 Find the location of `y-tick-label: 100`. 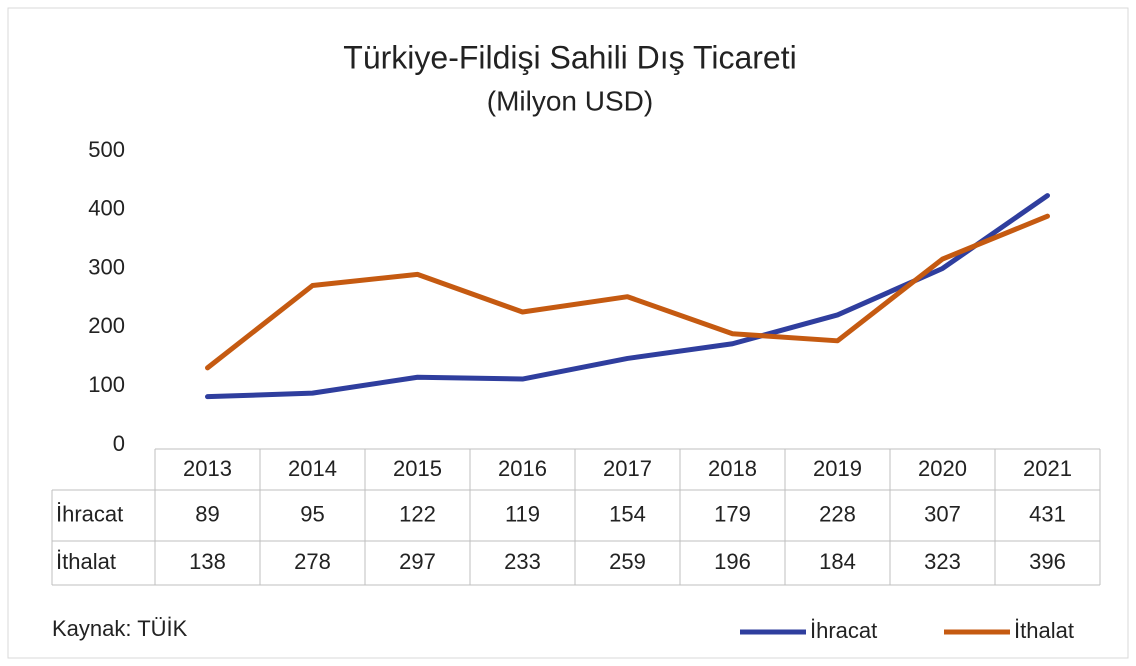

y-tick-label: 100 is located at coordinates (106, 384).